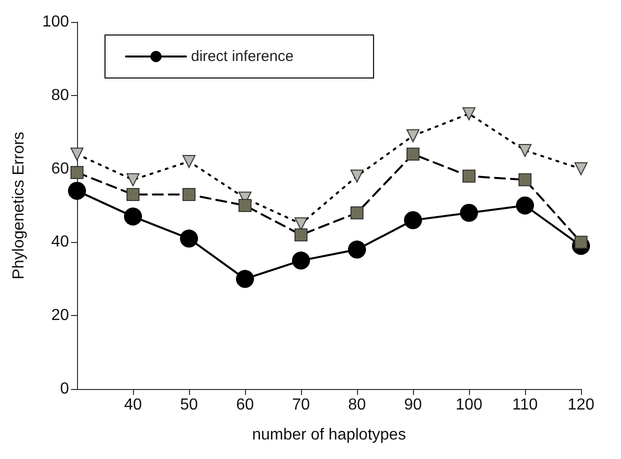 Image resolution: width=621 pixels, height=459 pixels. What do you see at coordinates (525, 405) in the screenshot?
I see `x-tick-label: 110` at bounding box center [525, 405].